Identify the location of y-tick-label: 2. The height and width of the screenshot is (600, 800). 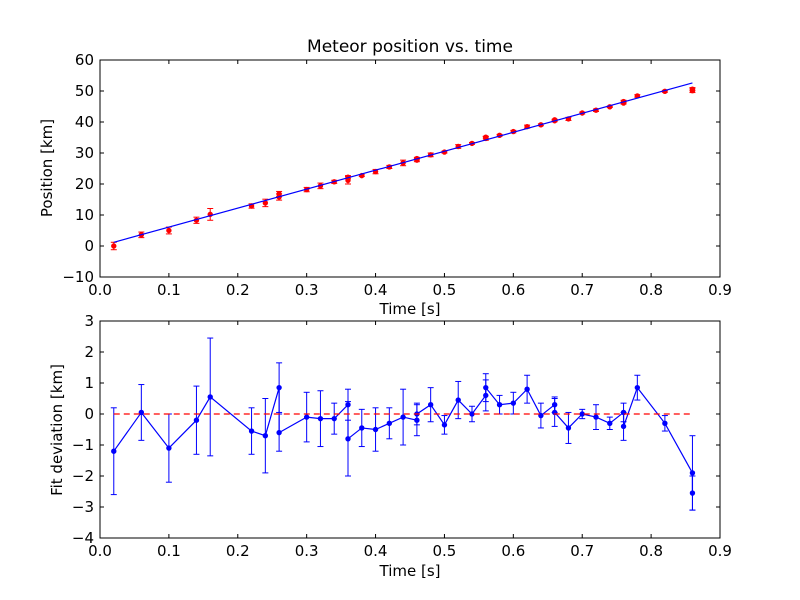
(89, 352).